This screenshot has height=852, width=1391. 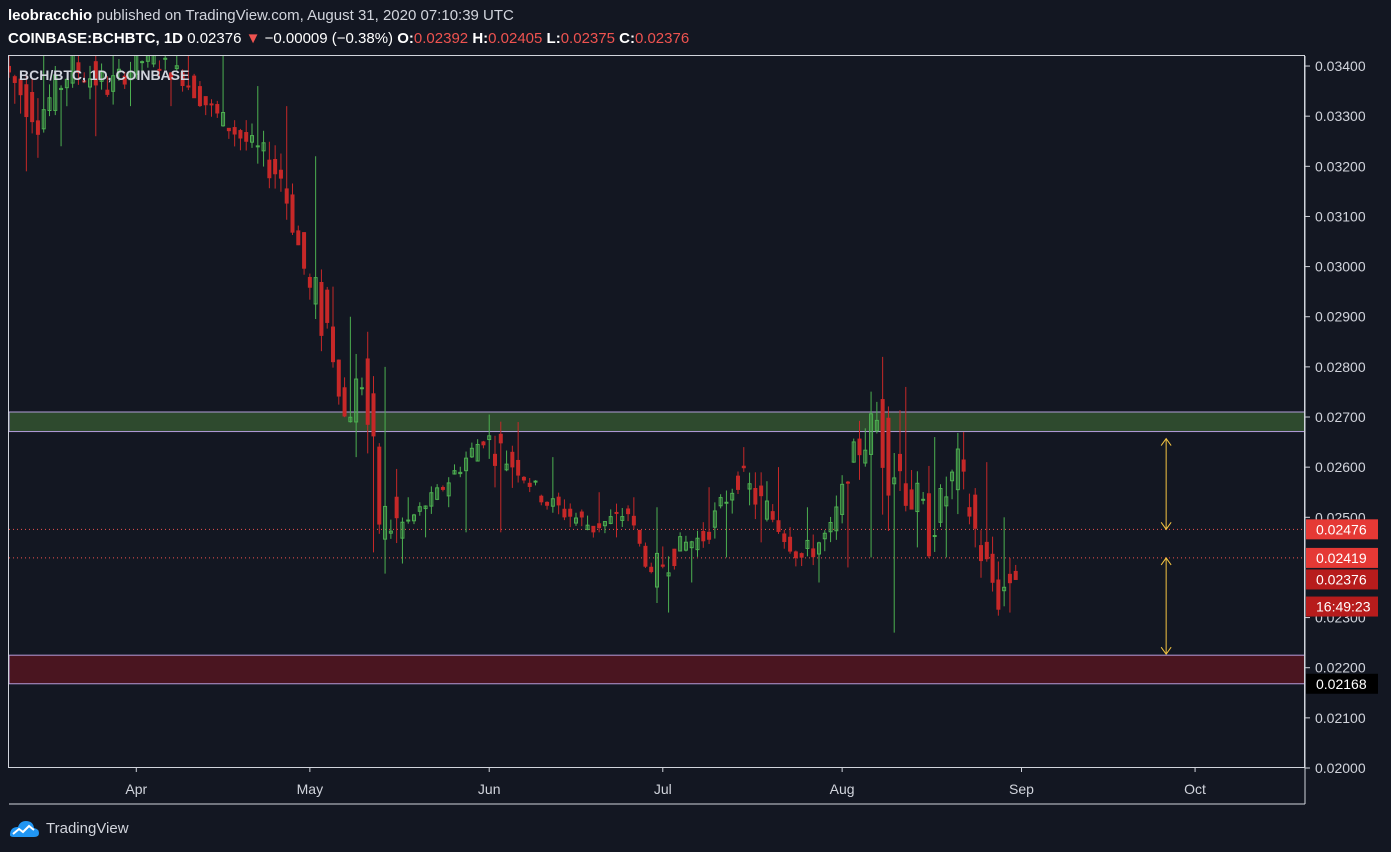 What do you see at coordinates (663, 789) in the screenshot?
I see `x-tick-label: Jul` at bounding box center [663, 789].